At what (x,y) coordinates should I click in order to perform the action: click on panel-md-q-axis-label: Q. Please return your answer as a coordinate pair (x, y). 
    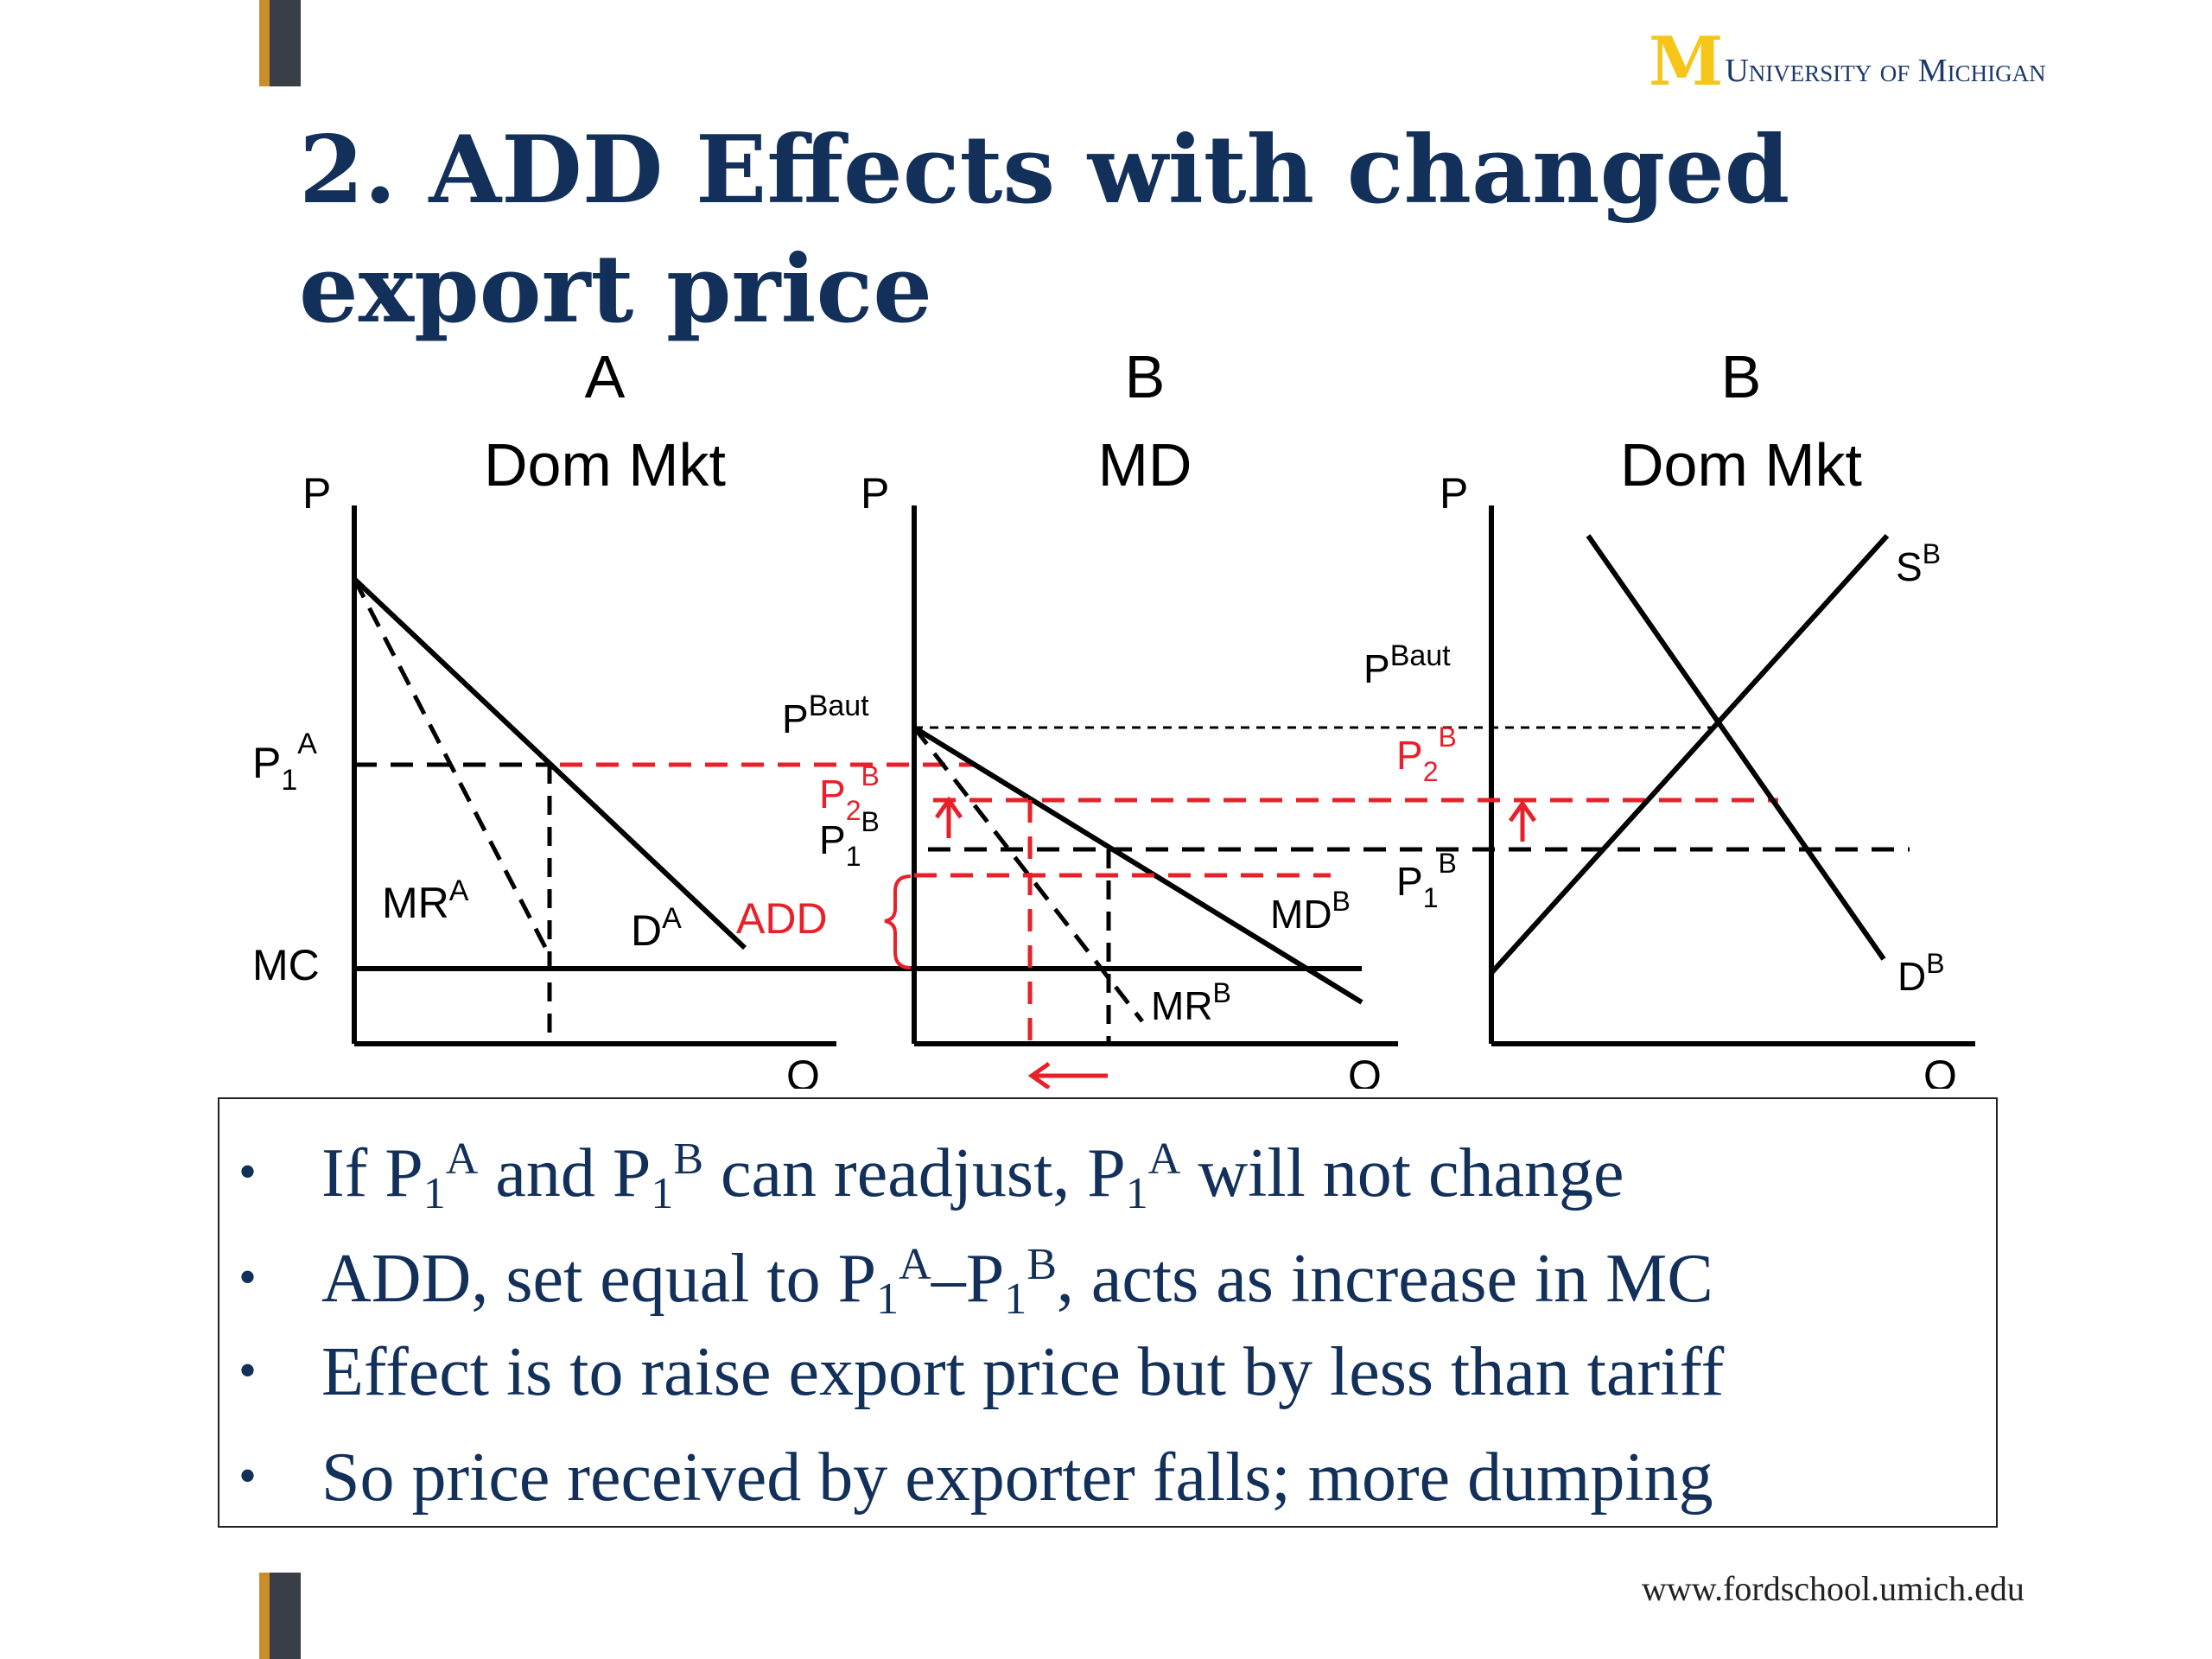
    Looking at the image, I should click on (1365, 1070).